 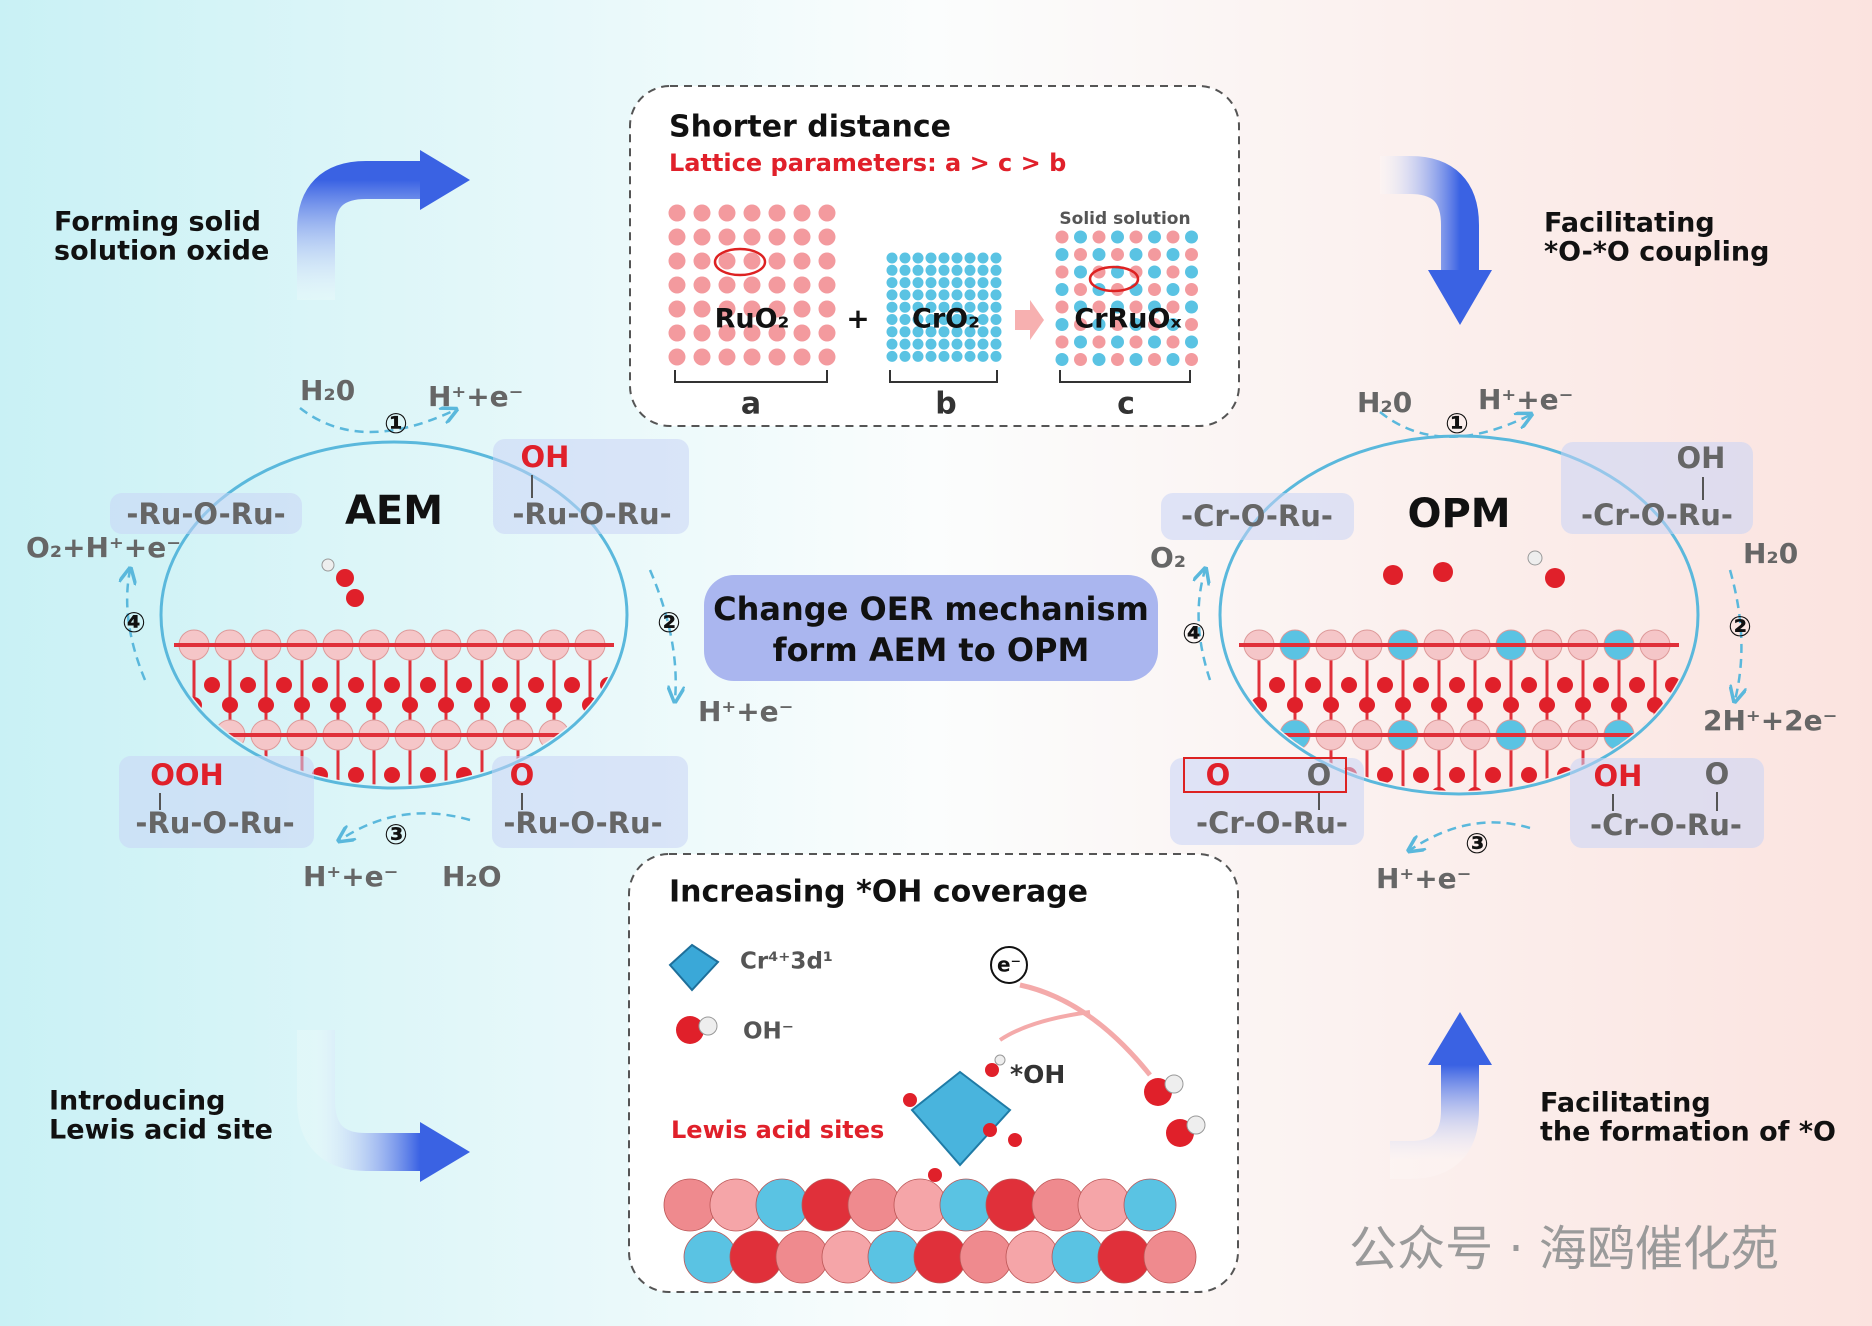 I want to click on process-arrow, so click(x=358, y=230).